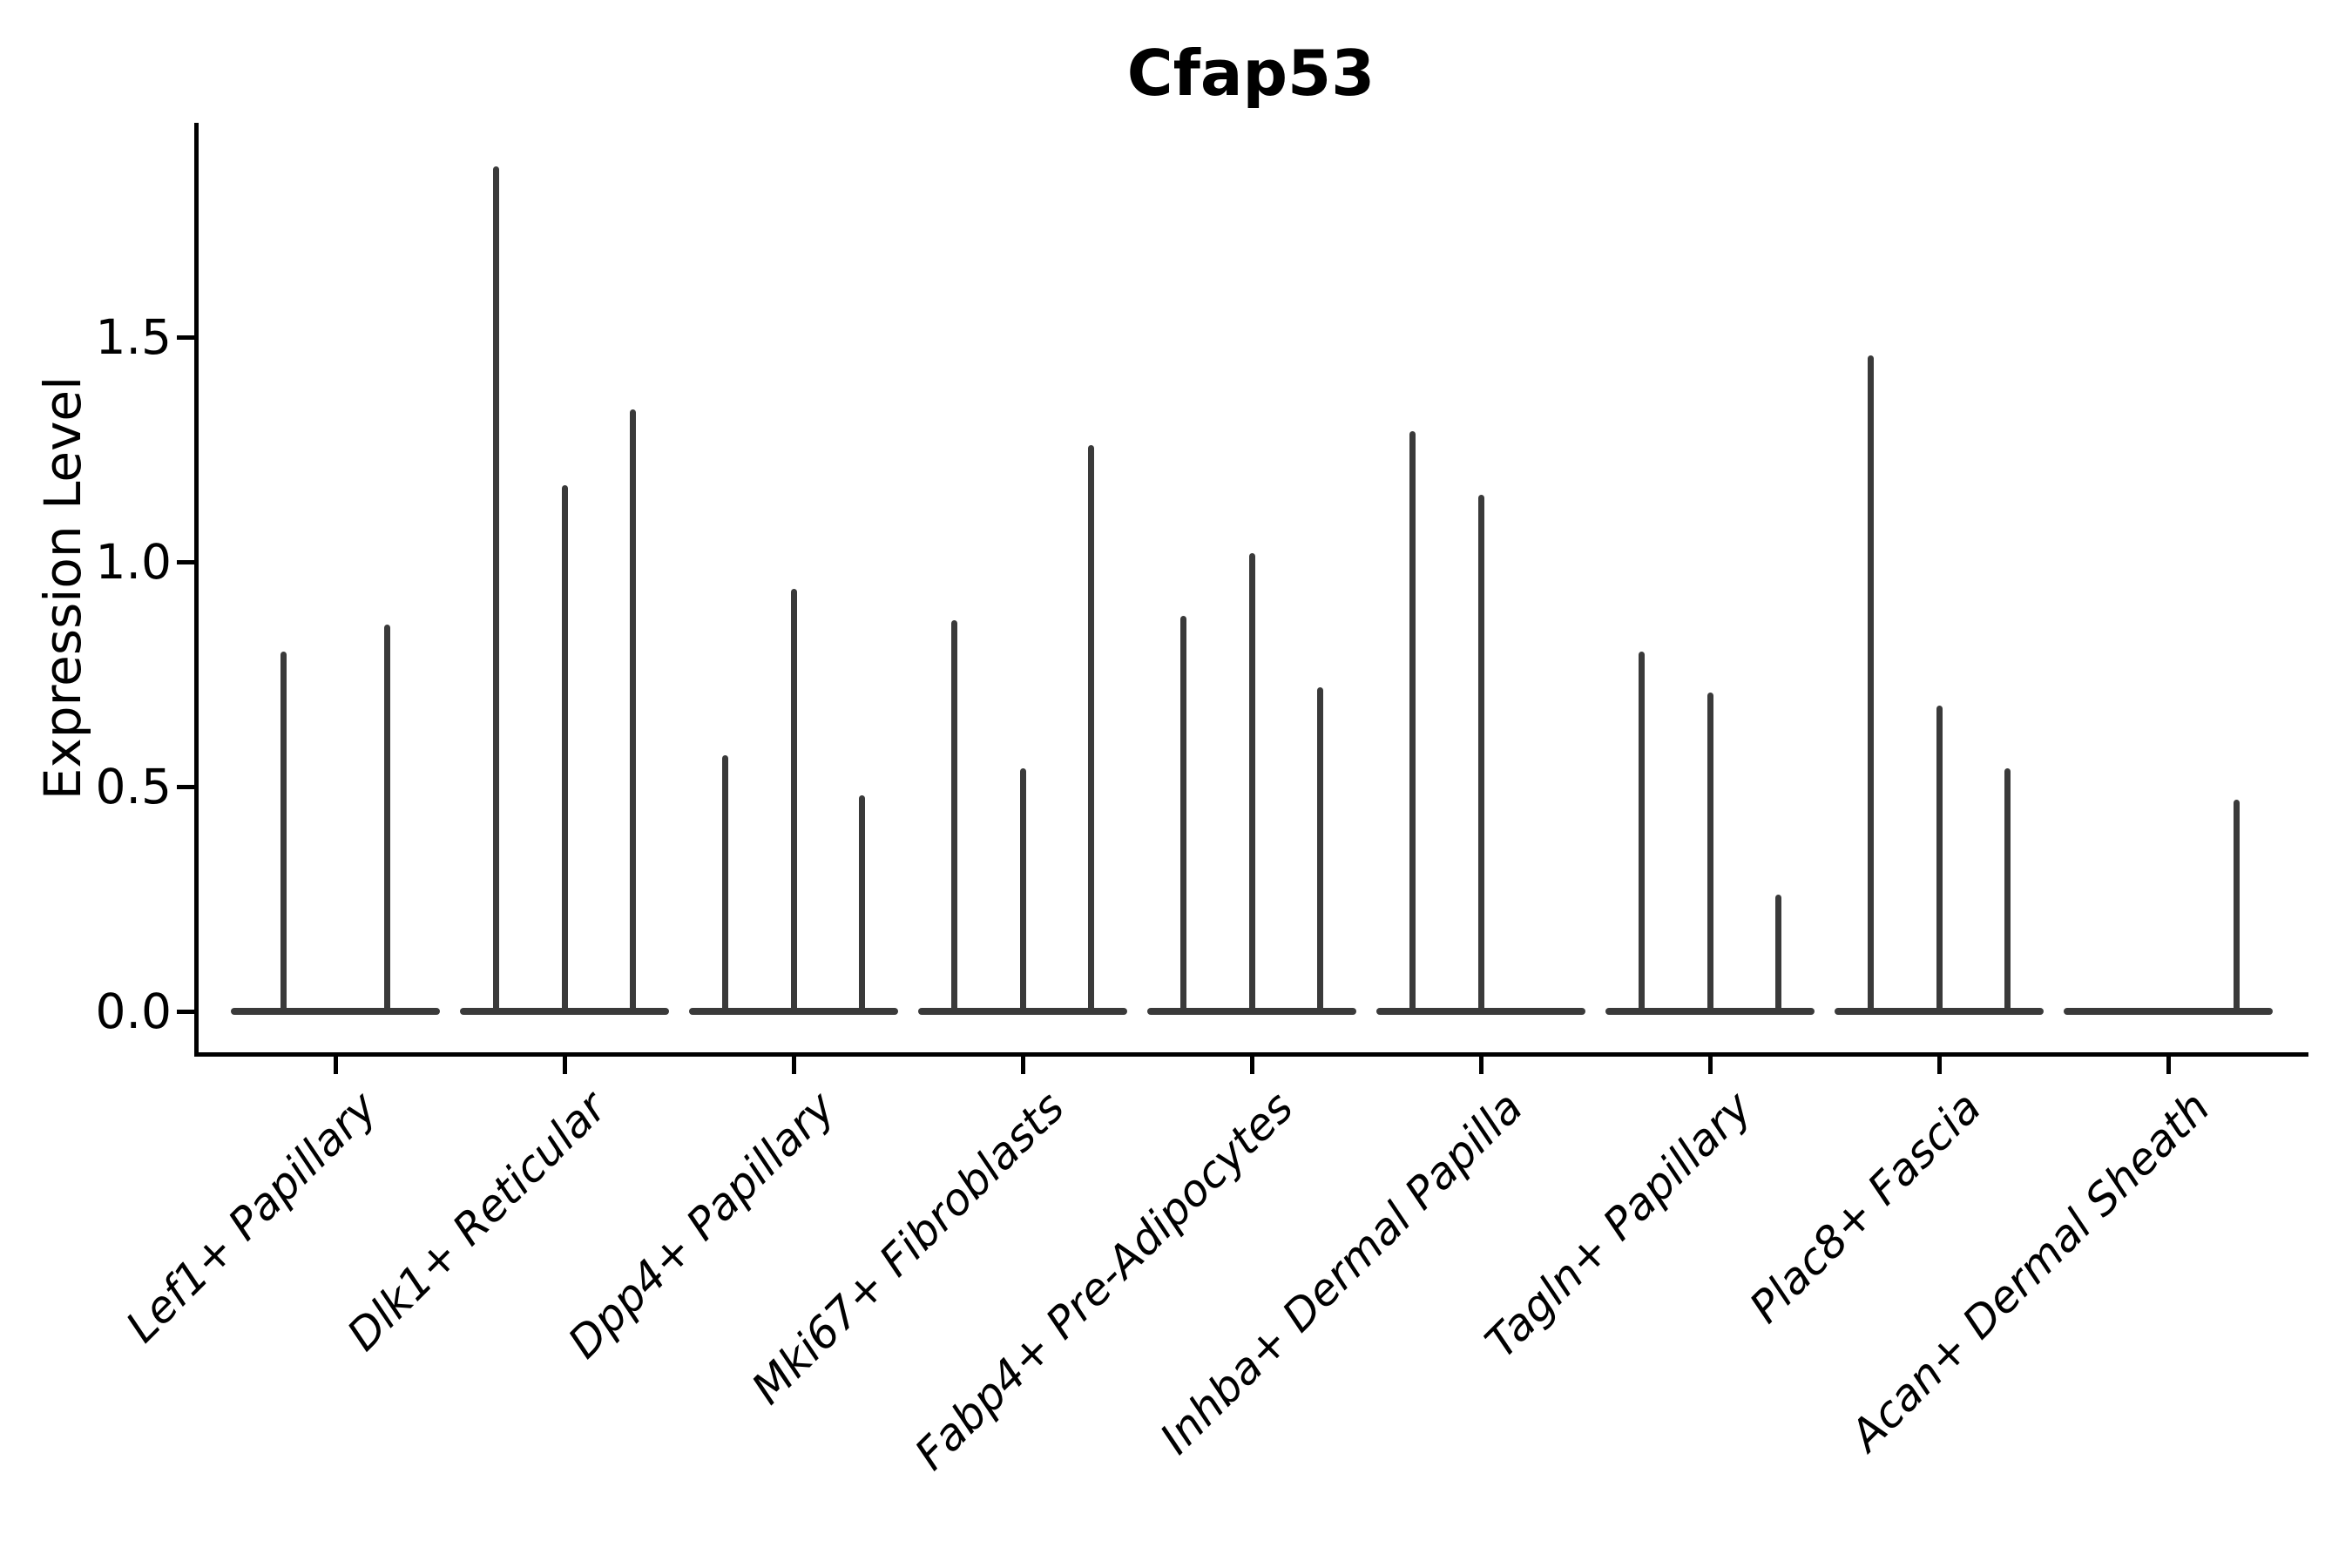 This screenshot has width=2352, height=1568. What do you see at coordinates (196, 590) in the screenshot?
I see `y-axis-spine` at bounding box center [196, 590].